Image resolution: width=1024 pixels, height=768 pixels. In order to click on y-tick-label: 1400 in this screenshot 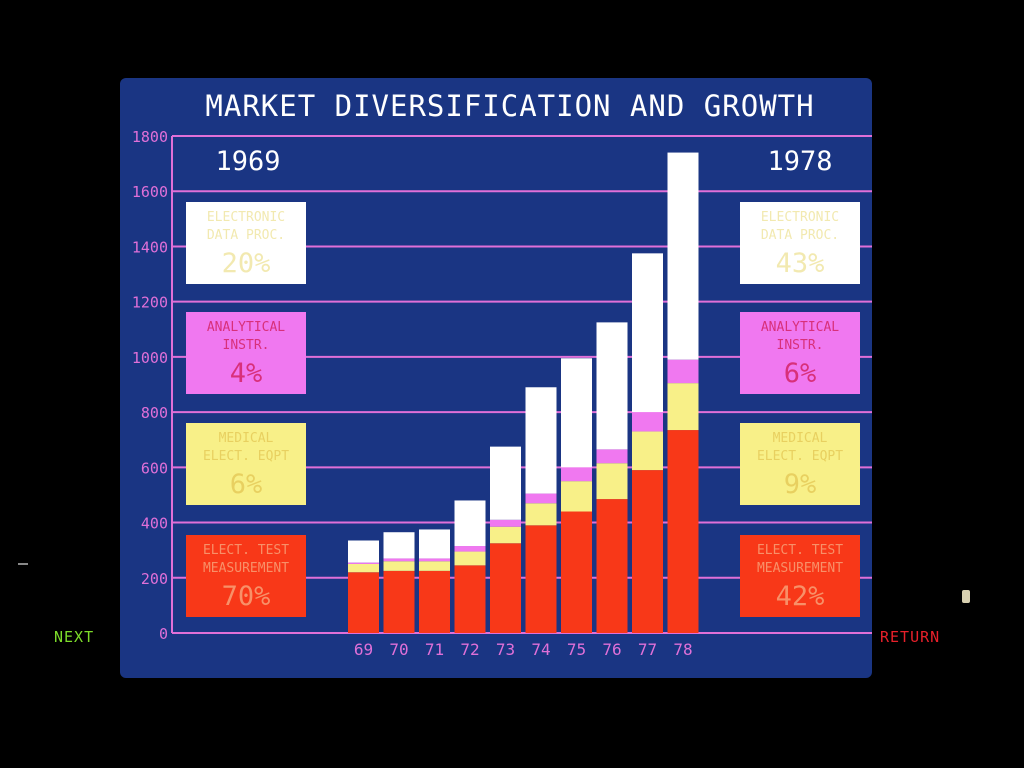, I will do `click(150, 247)`.